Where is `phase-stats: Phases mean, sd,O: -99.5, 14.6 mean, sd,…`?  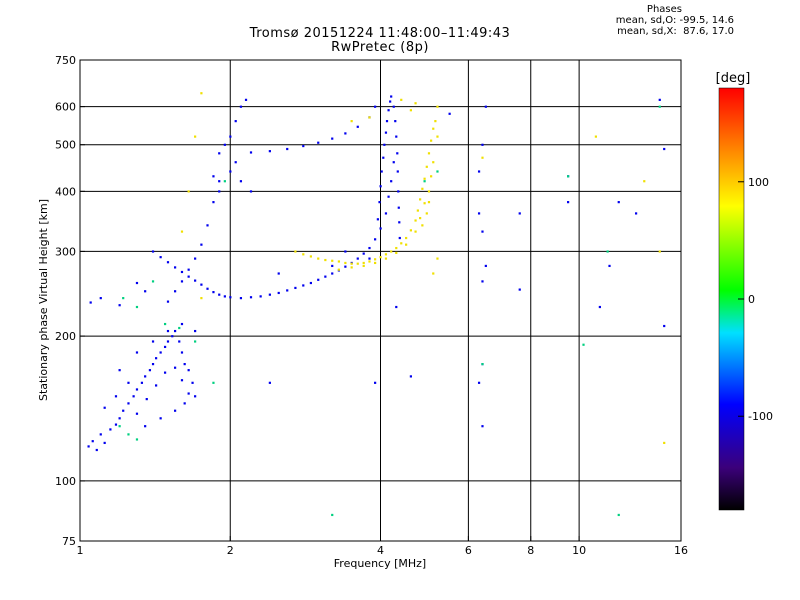 phase-stats: Phases mean, sd,O: -99.5, 14.6 mean, sd,… is located at coordinates (675, 20).